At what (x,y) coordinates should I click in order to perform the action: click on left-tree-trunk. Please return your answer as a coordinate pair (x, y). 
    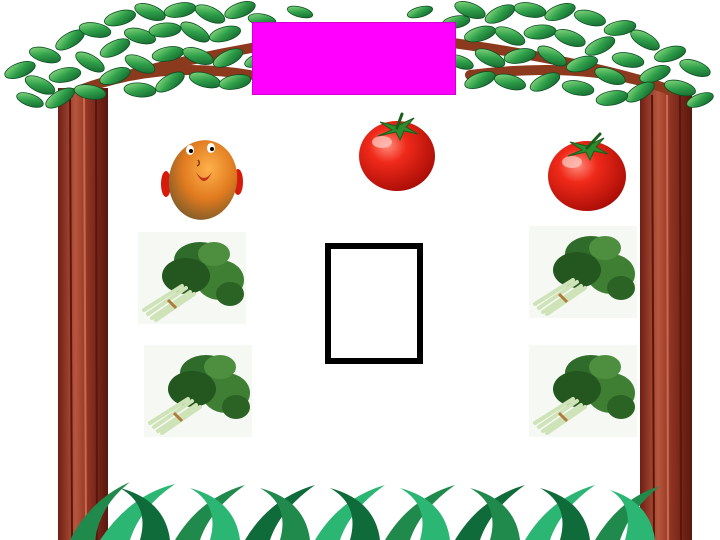
    Looking at the image, I should click on (83, 314).